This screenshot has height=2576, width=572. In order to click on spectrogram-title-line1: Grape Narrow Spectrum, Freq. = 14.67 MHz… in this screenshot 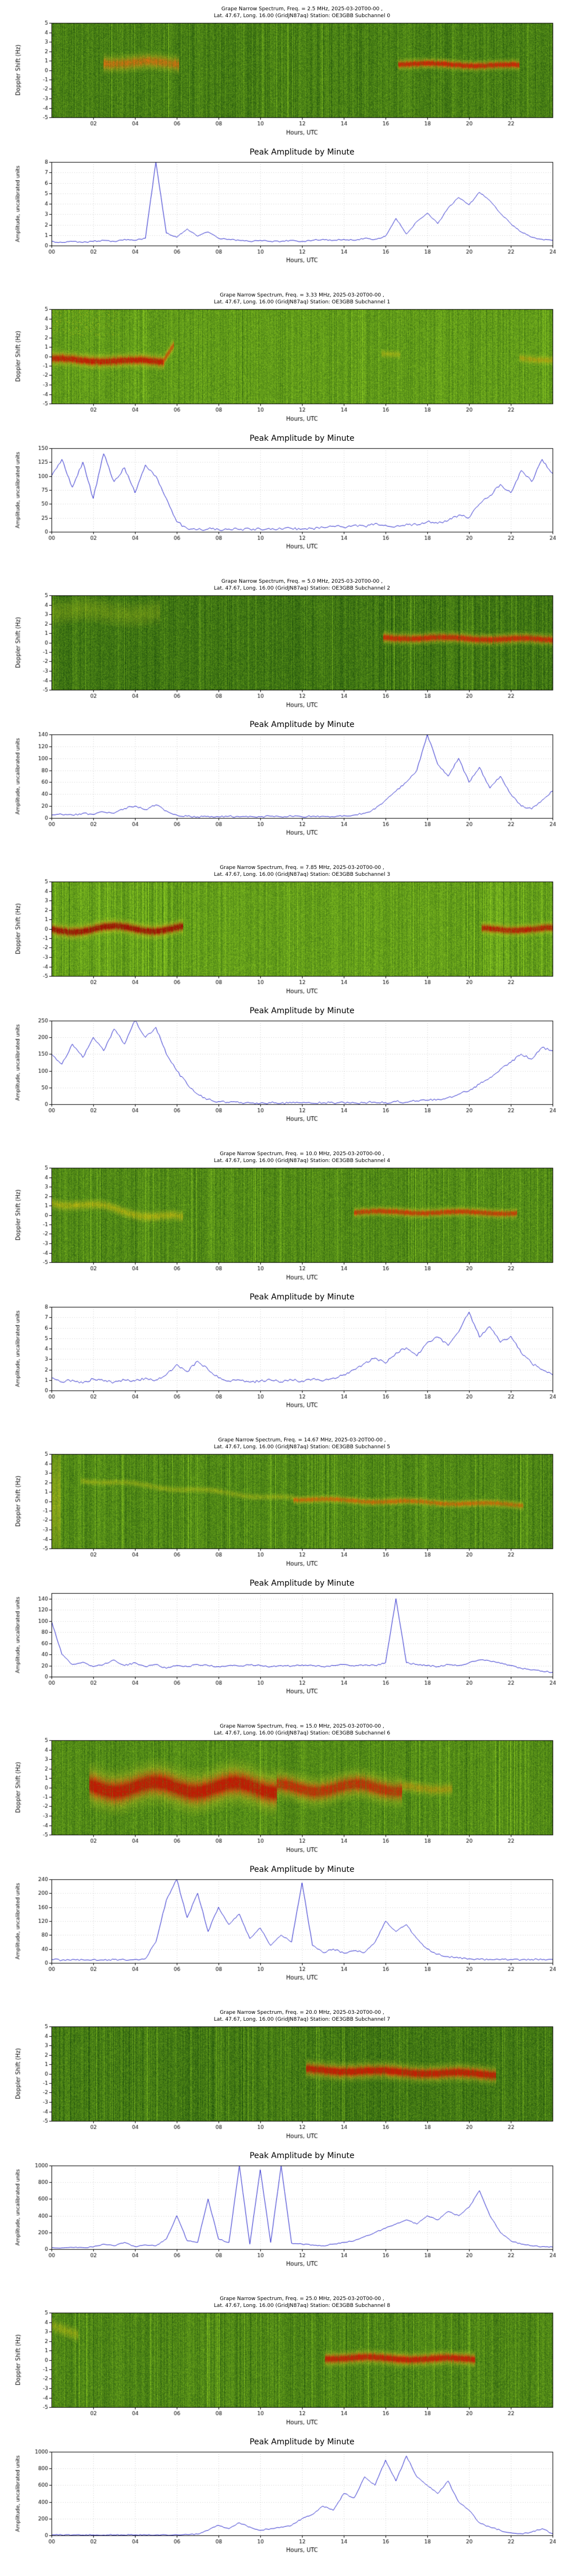, I will do `click(302, 1440)`.